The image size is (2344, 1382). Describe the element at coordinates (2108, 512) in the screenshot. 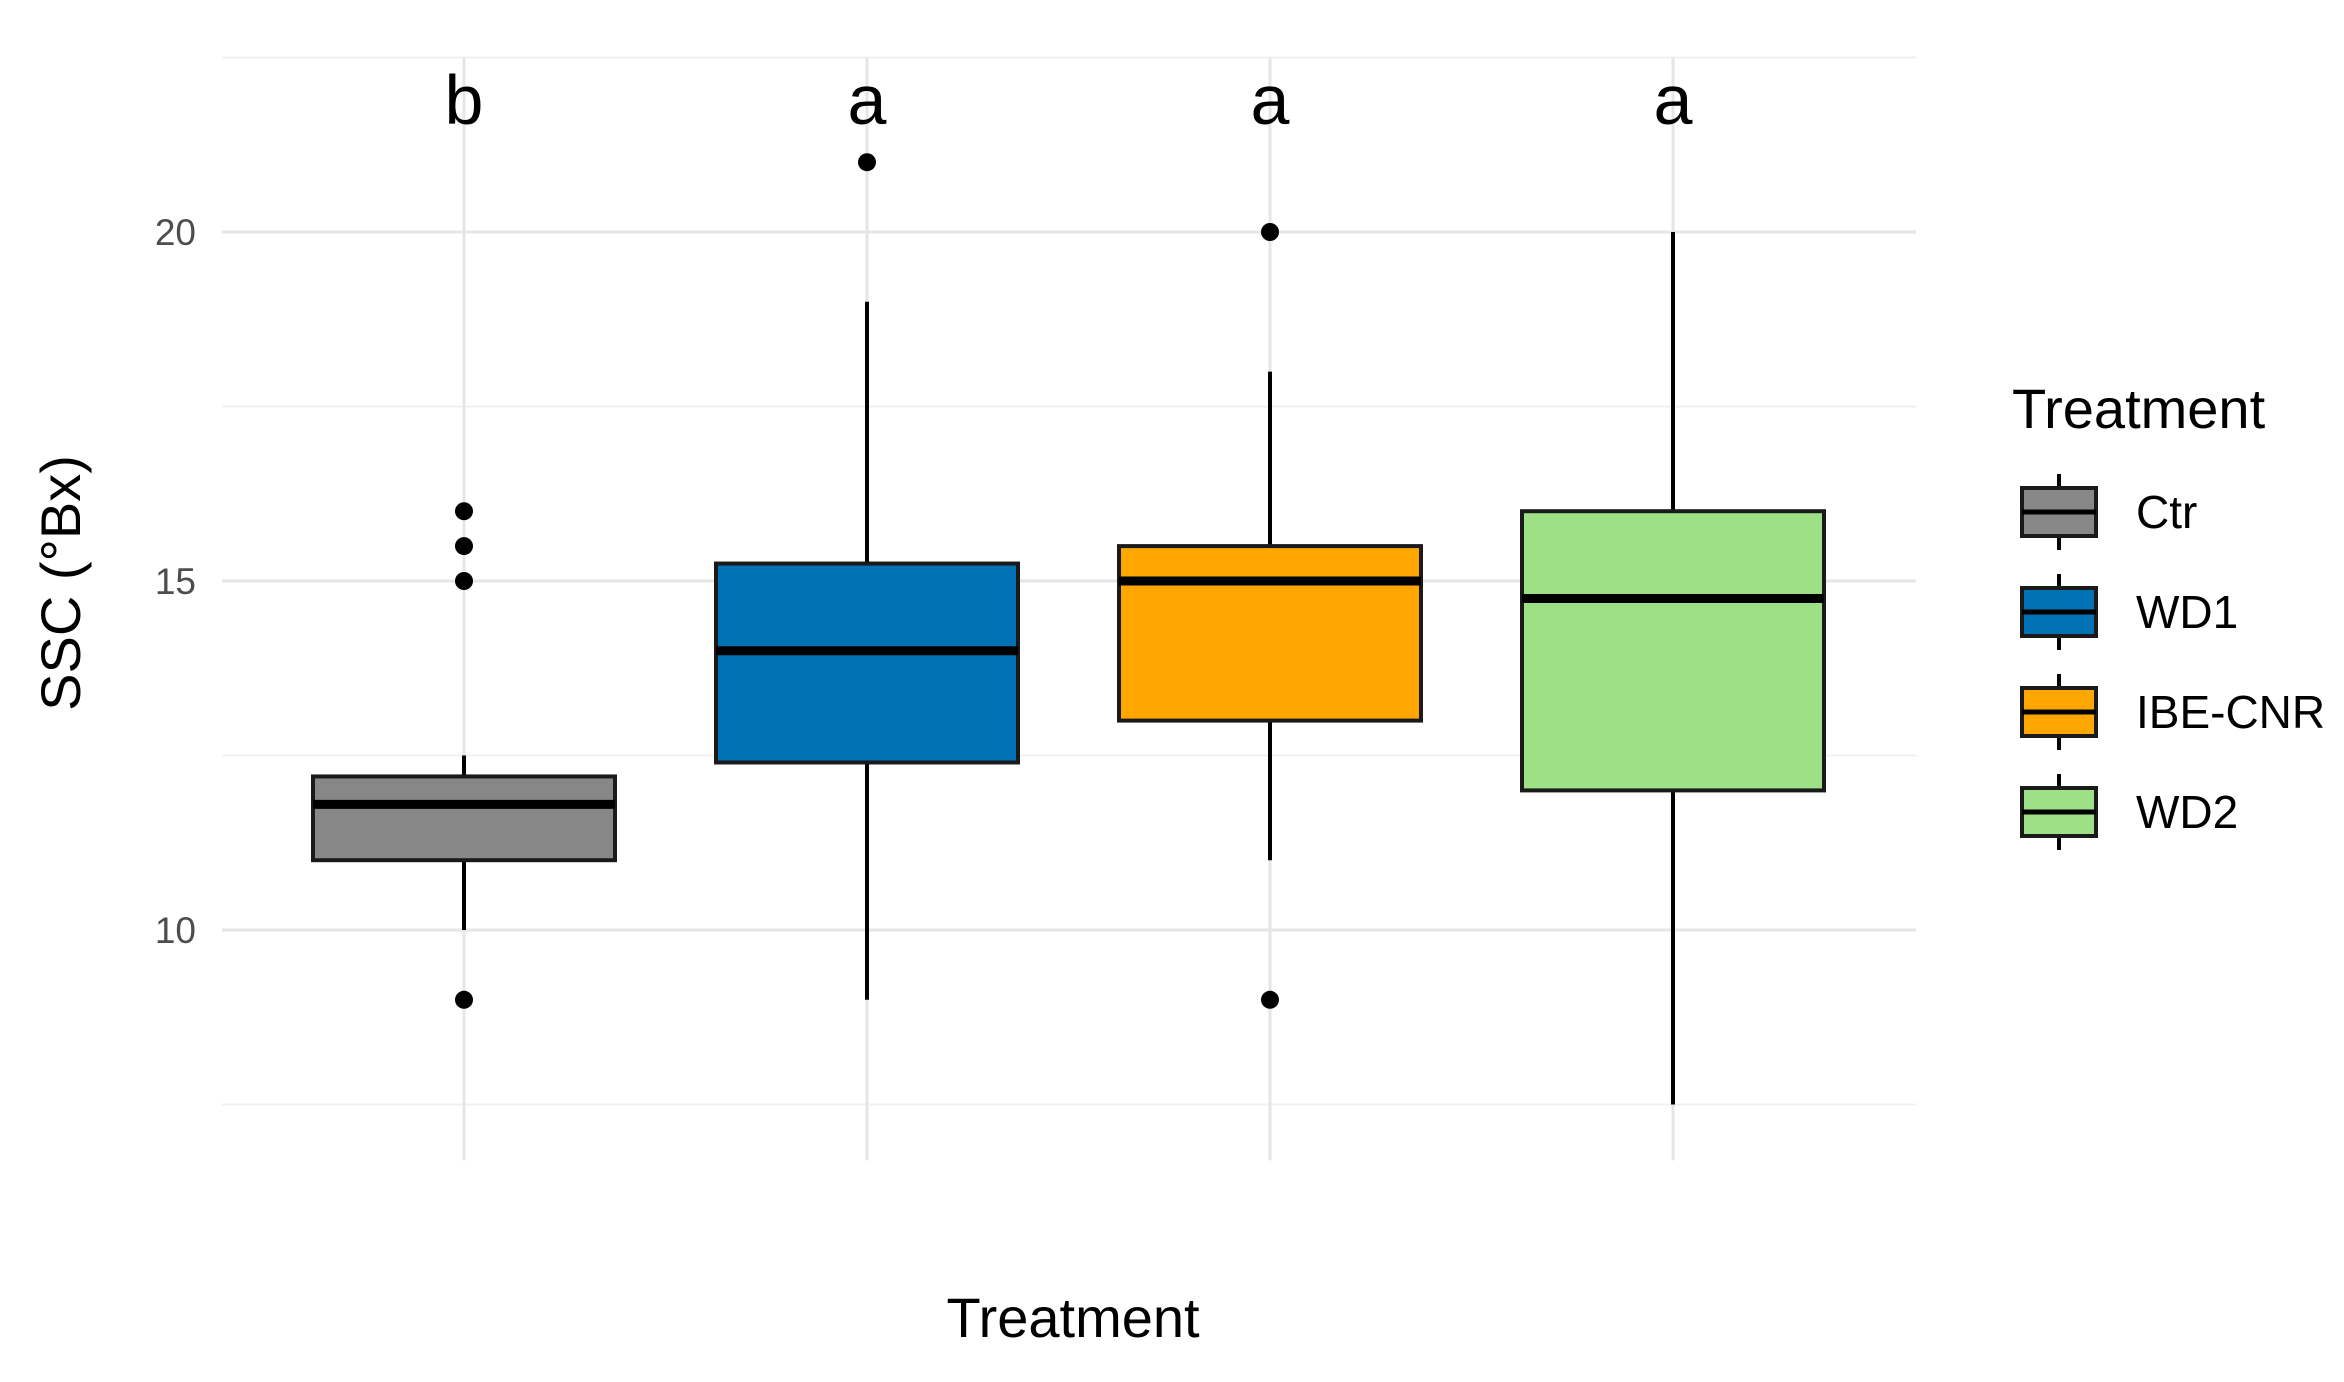

I see `legend-item-ctr: Ctr` at that location.